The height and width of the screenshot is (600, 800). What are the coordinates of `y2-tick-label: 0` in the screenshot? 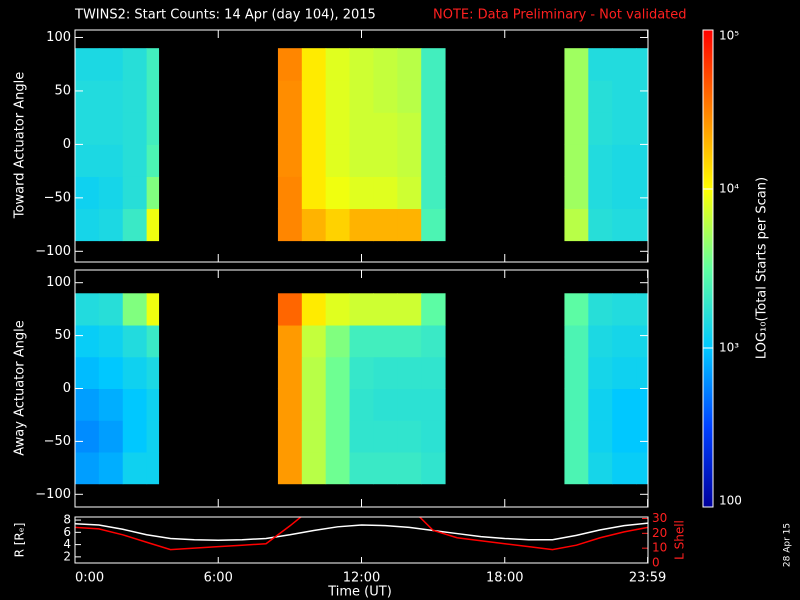 It's located at (656, 563).